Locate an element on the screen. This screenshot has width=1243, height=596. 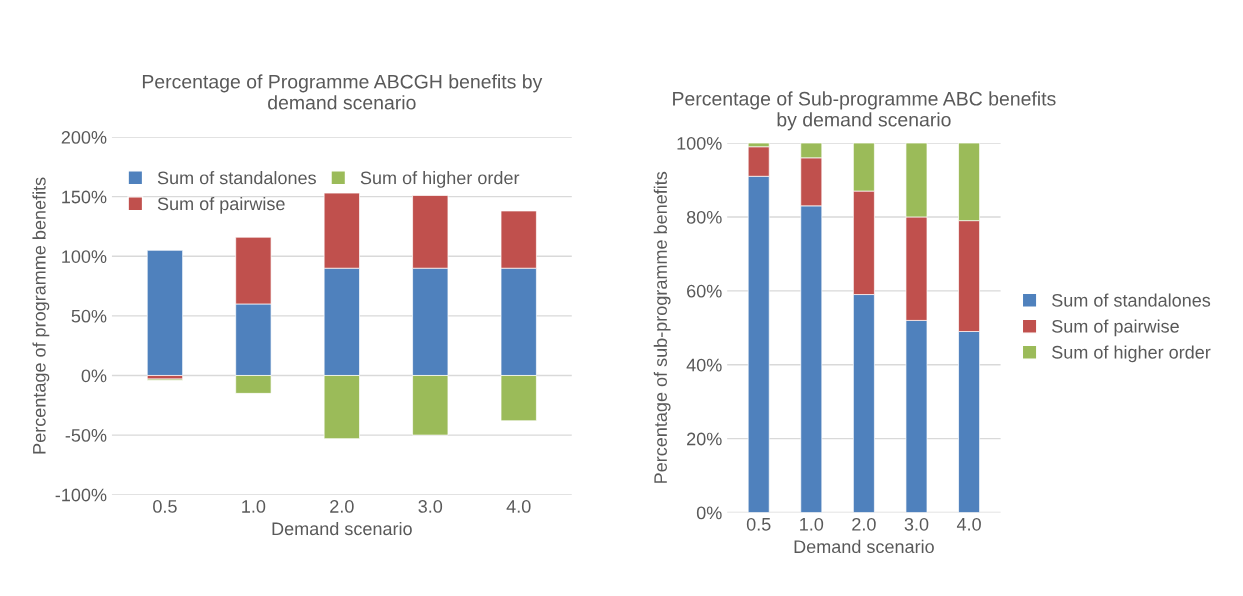
bar is located at coordinates (164, 312).